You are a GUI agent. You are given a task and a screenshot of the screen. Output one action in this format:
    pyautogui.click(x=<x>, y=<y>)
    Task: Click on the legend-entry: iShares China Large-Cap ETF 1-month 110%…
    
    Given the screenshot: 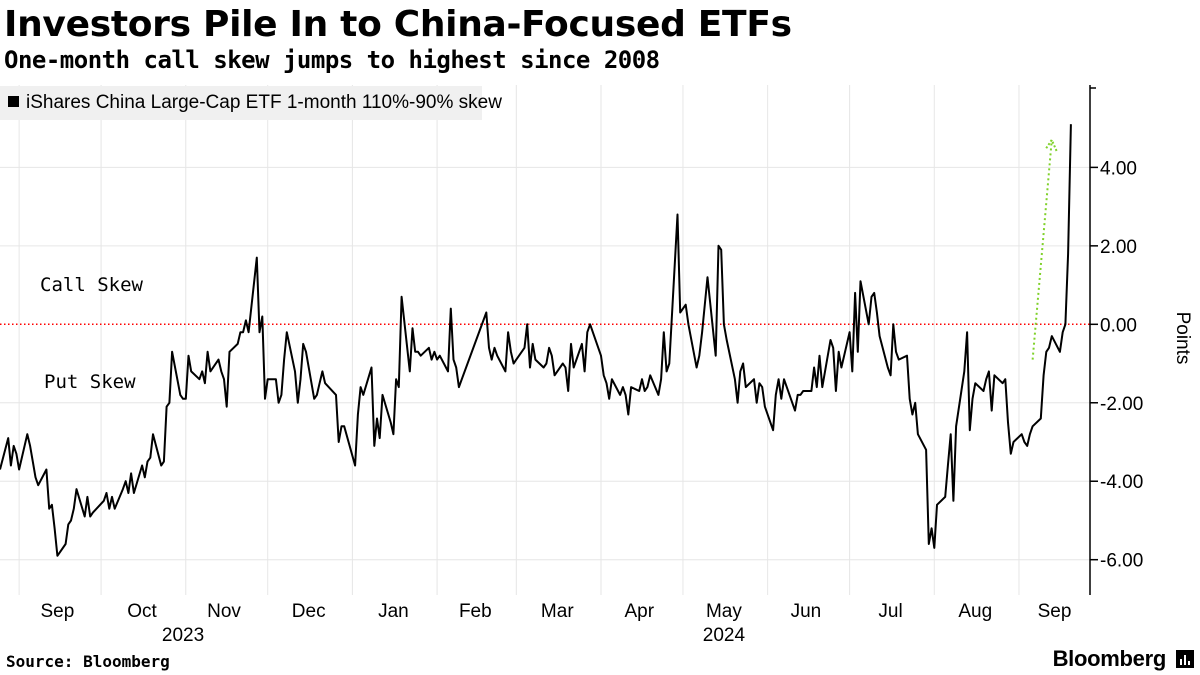 What is the action you would take?
    pyautogui.click(x=264, y=102)
    